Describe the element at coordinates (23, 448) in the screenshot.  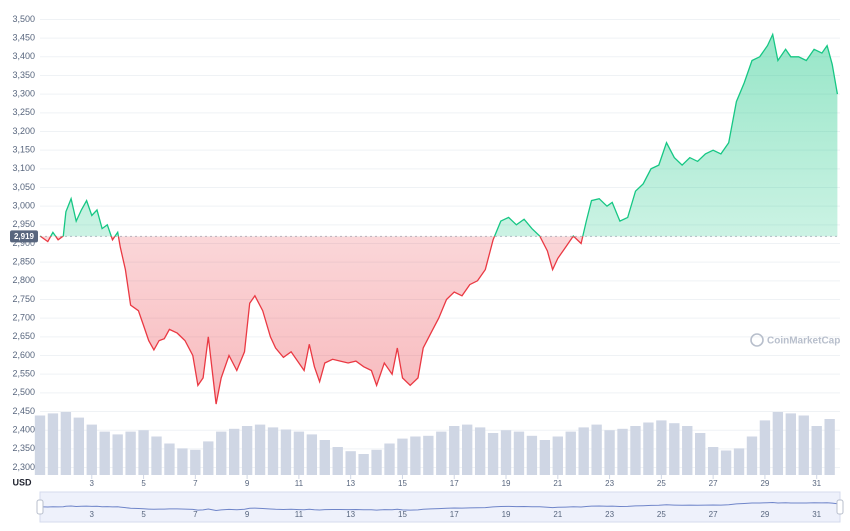
I see `y-tick-label: 2,350` at that location.